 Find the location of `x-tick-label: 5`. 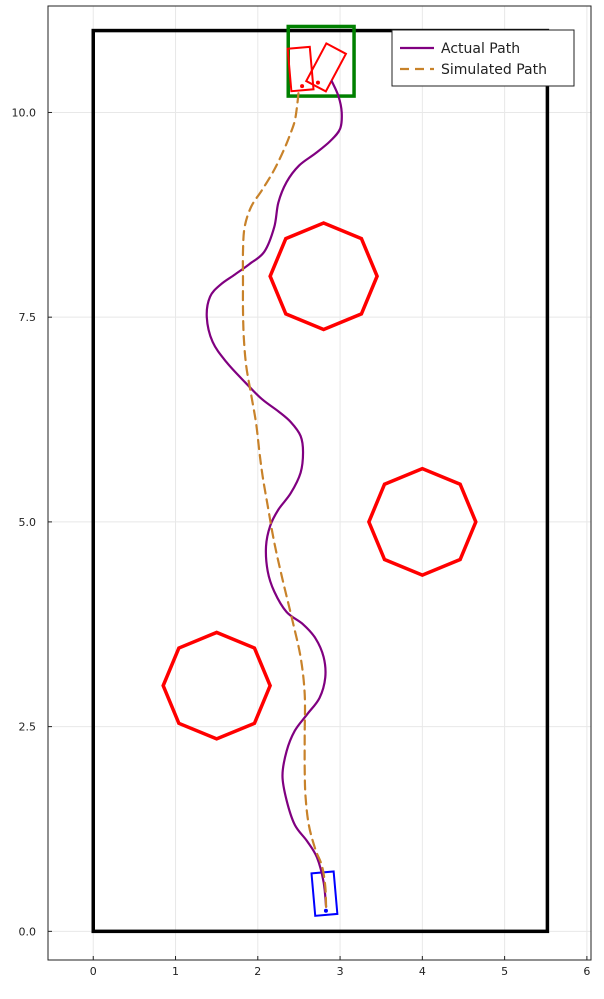

x-tick-label: 5 is located at coordinates (504, 971).